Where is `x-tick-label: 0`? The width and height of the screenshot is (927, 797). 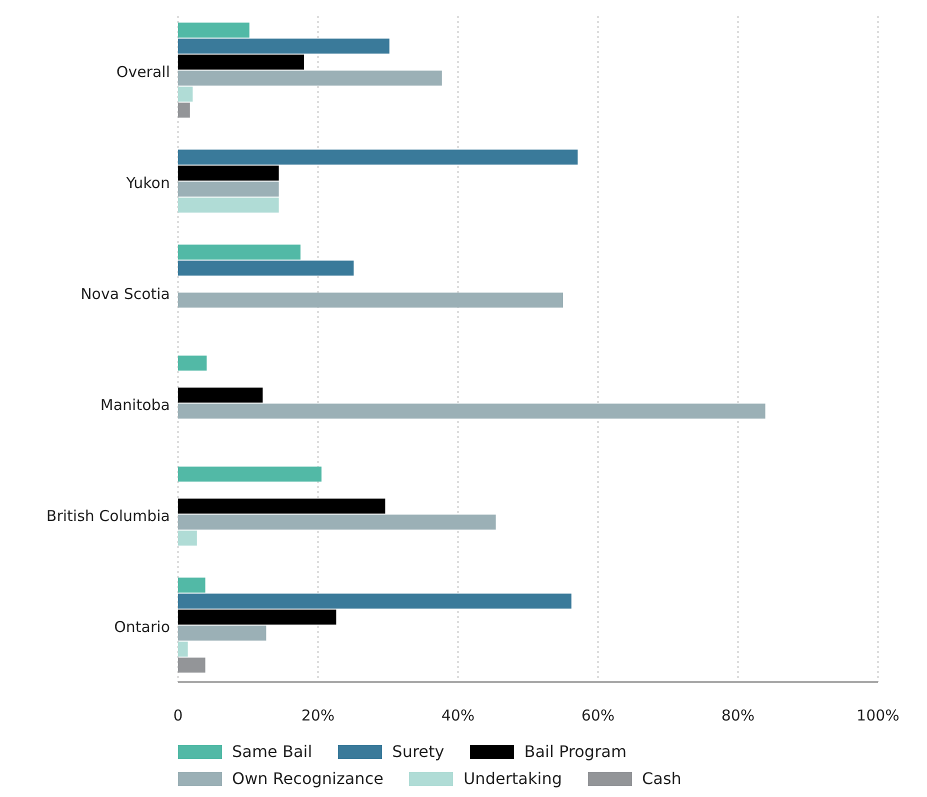 x-tick-label: 0 is located at coordinates (178, 715).